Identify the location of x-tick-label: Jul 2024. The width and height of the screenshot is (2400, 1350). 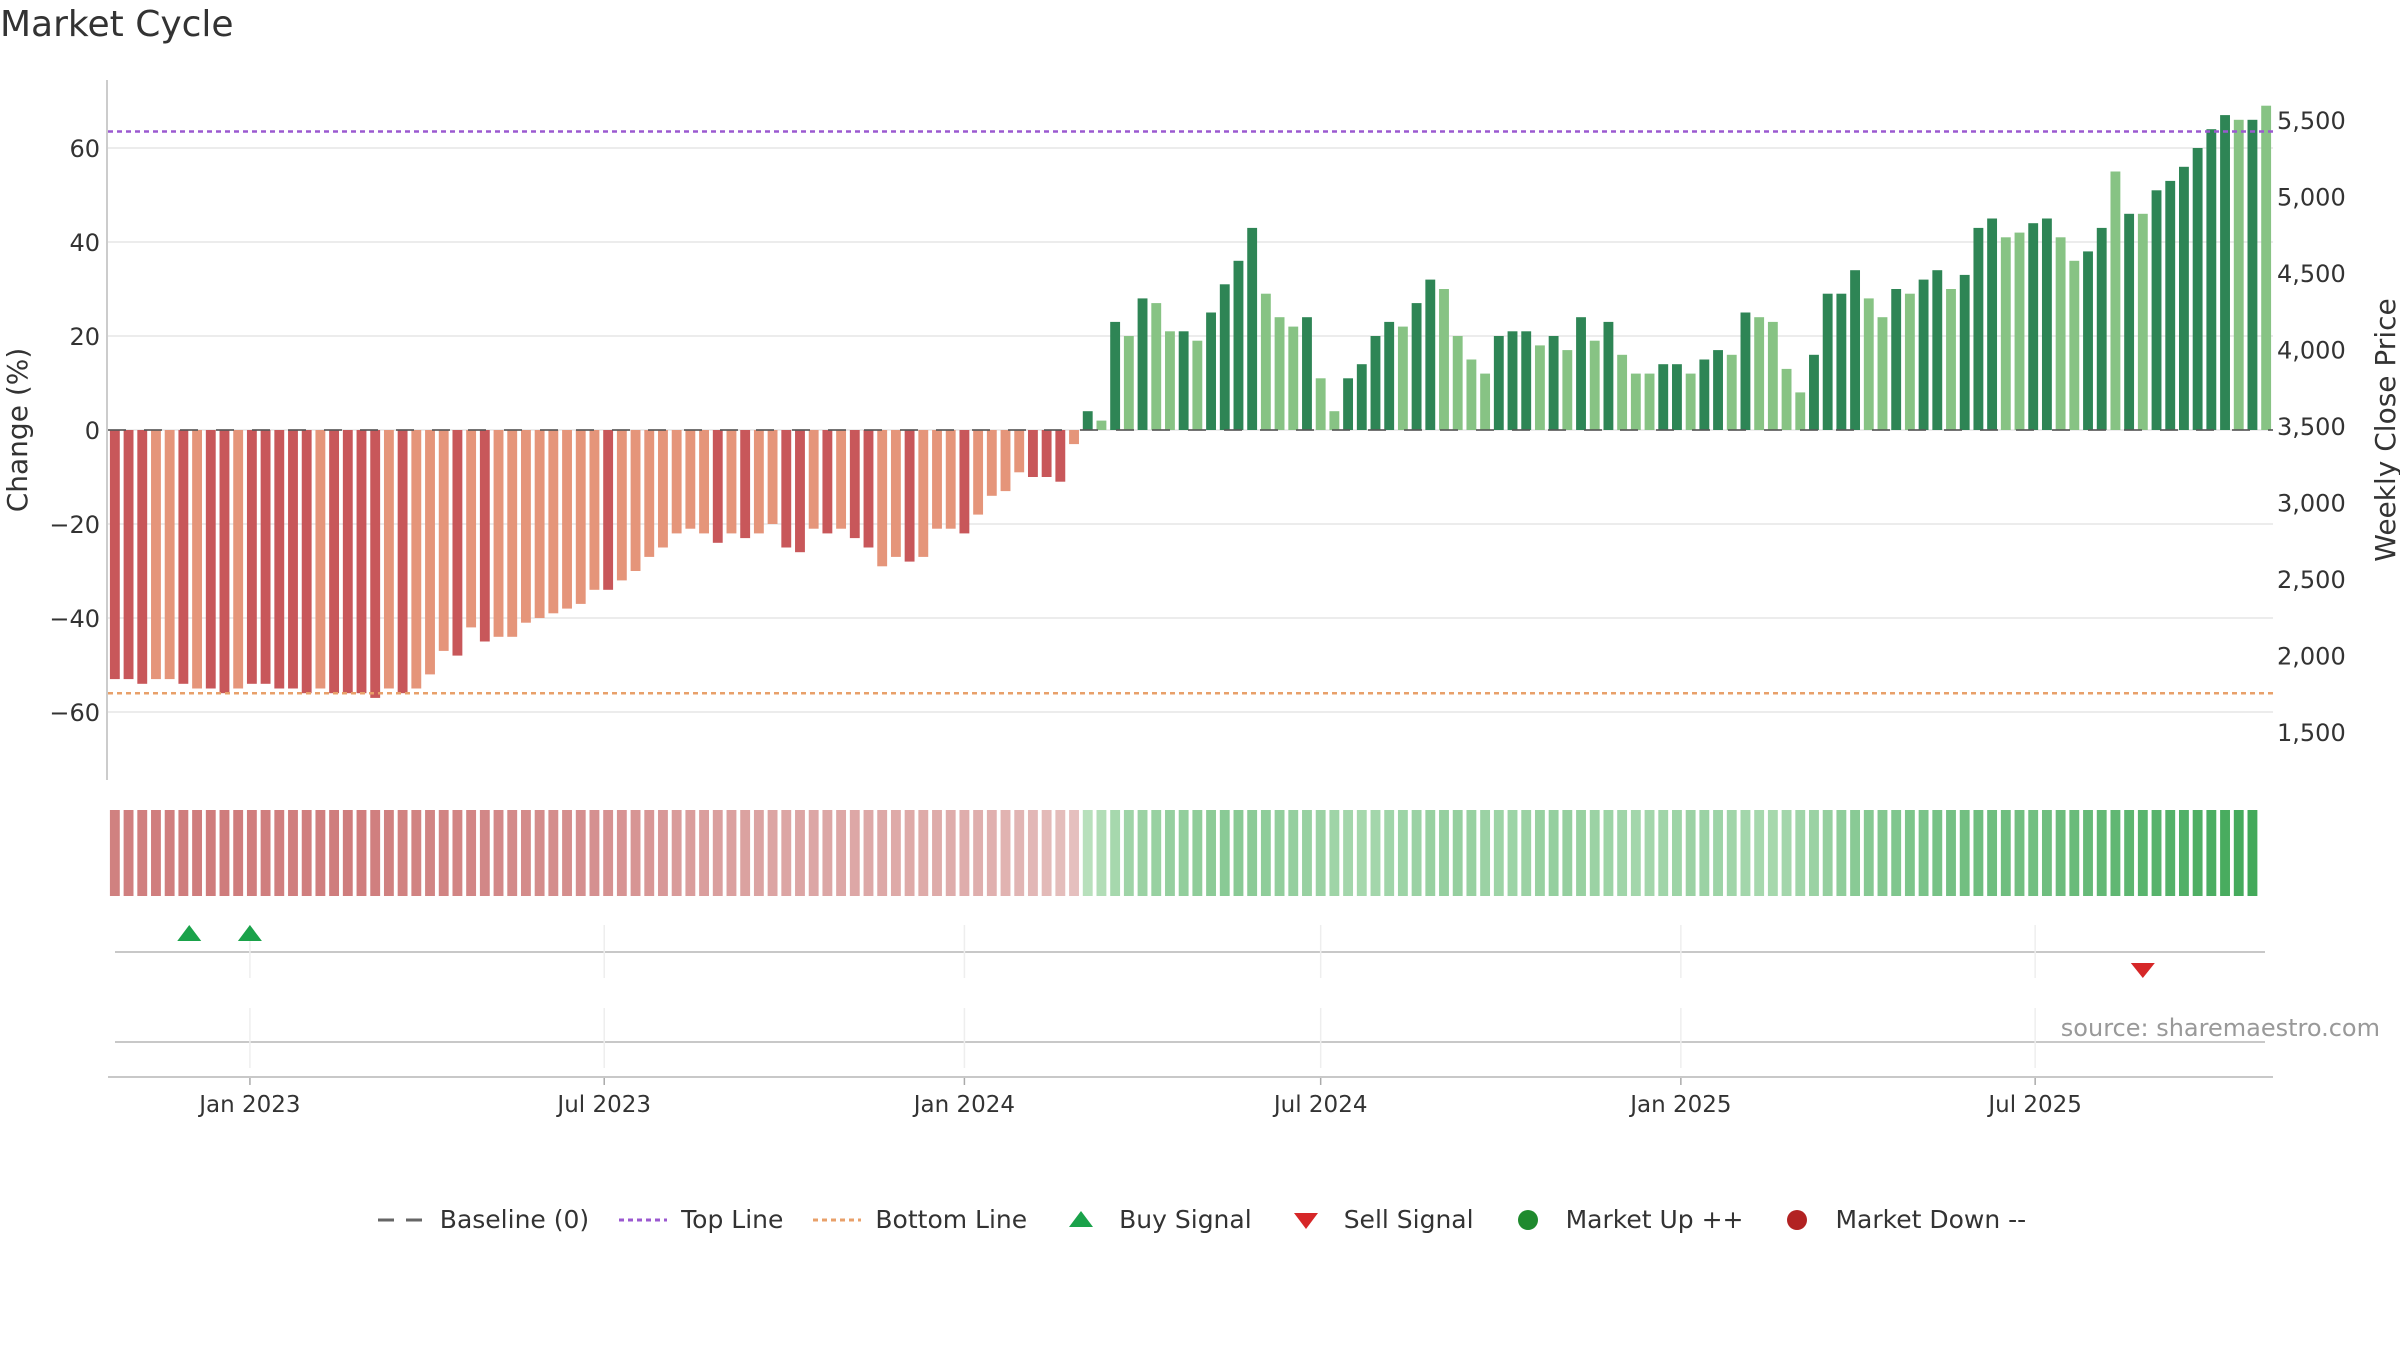
(1320, 1105).